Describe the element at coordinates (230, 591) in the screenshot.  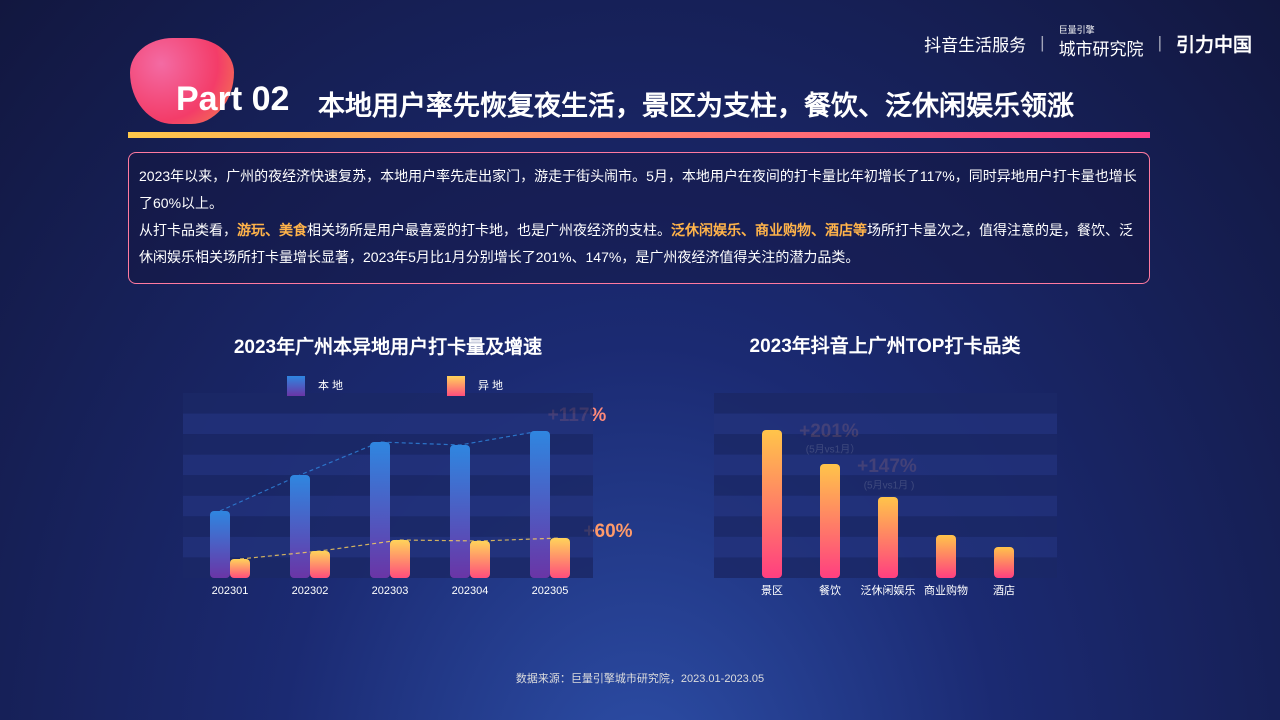
I see `x-tick-label: 202301` at that location.